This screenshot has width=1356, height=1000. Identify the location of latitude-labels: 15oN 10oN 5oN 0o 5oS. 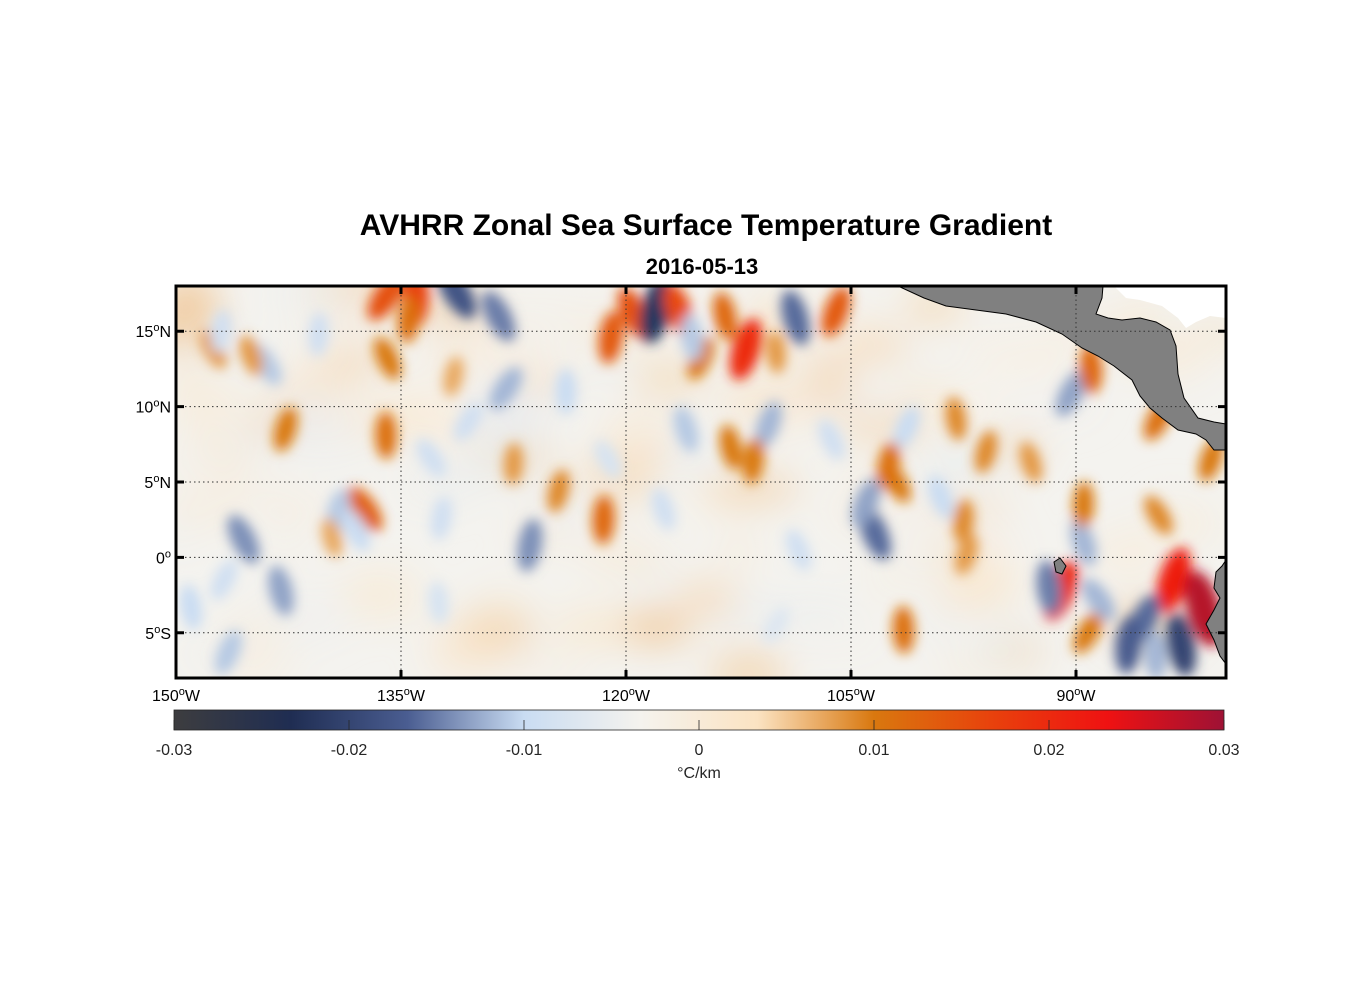
(153, 482).